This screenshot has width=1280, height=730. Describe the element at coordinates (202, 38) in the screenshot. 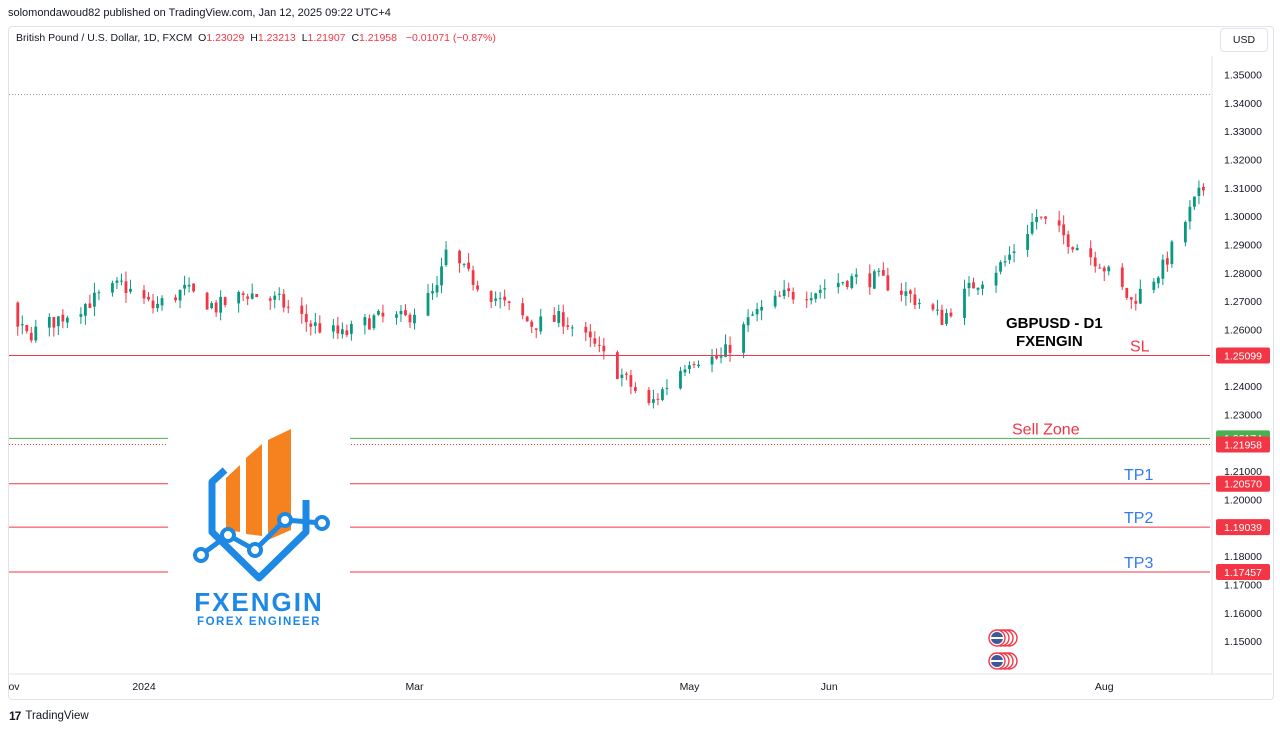

I see `open-label: O` at that location.